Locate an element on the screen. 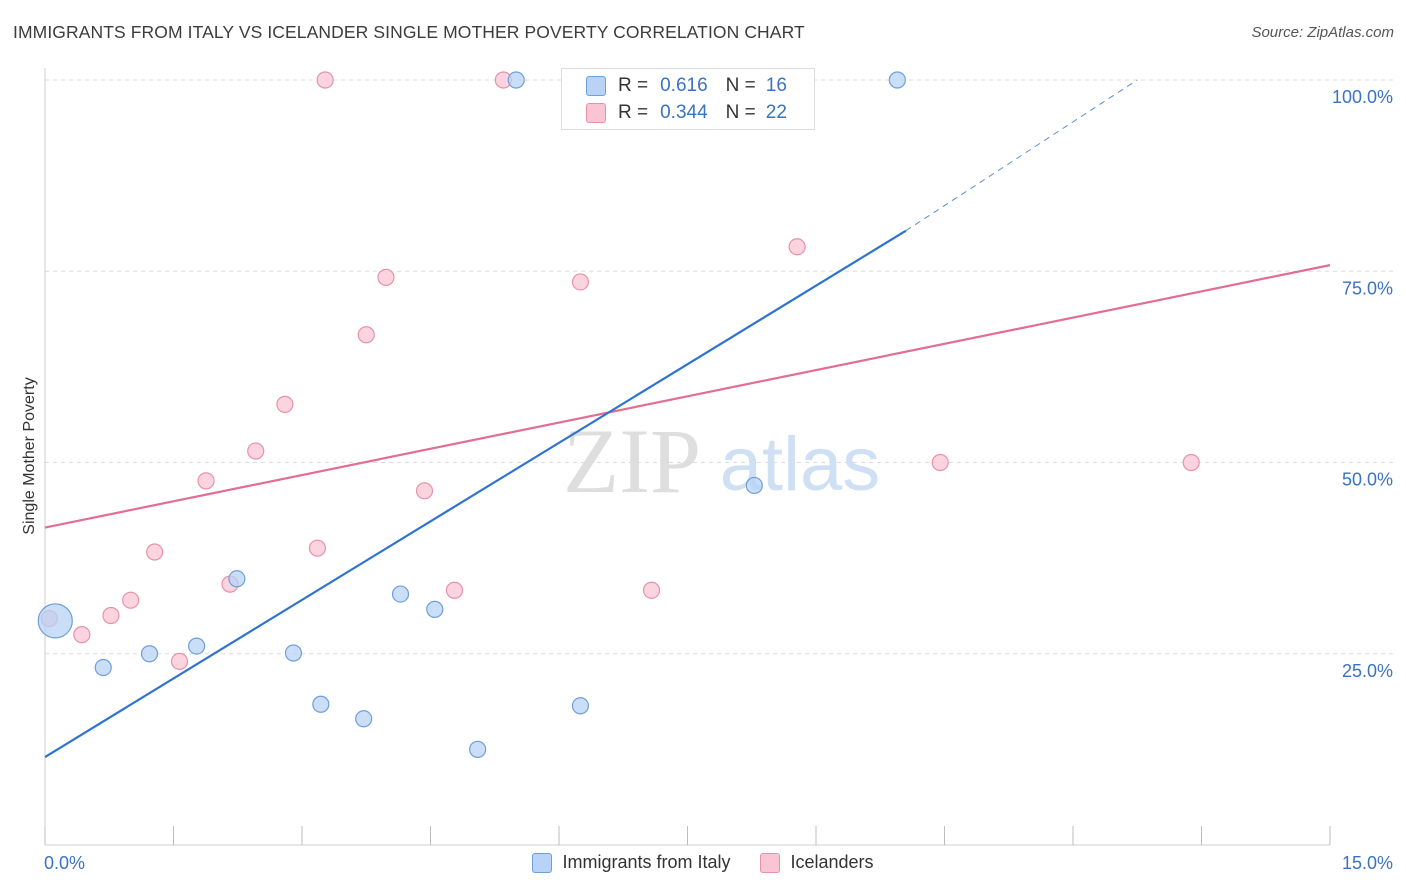  legend-r-value-italy: 0.616 is located at coordinates (684, 85).